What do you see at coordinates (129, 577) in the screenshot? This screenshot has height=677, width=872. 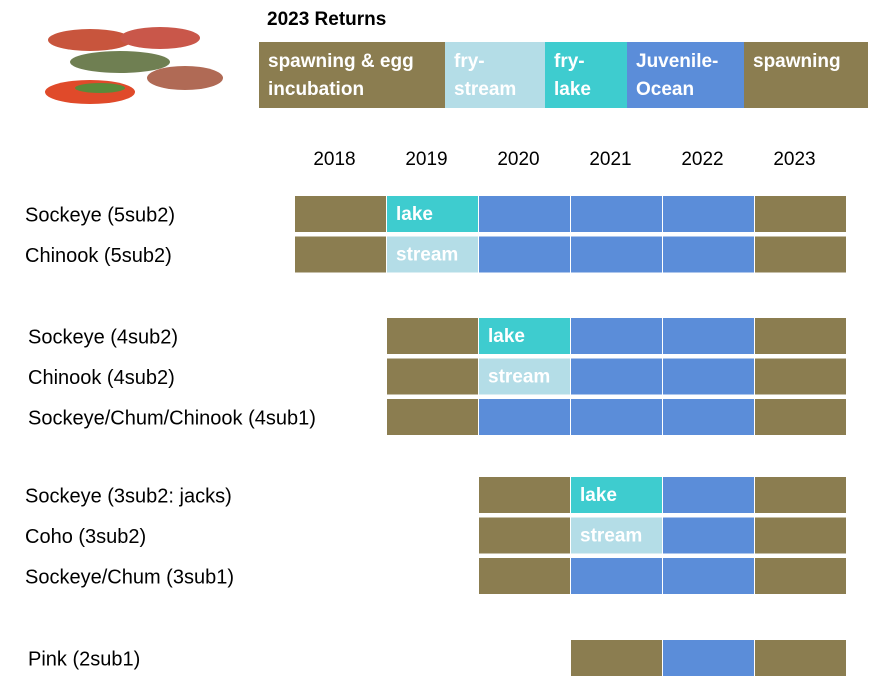 I see `row-label: Sockeye/Chum (3sub1)` at bounding box center [129, 577].